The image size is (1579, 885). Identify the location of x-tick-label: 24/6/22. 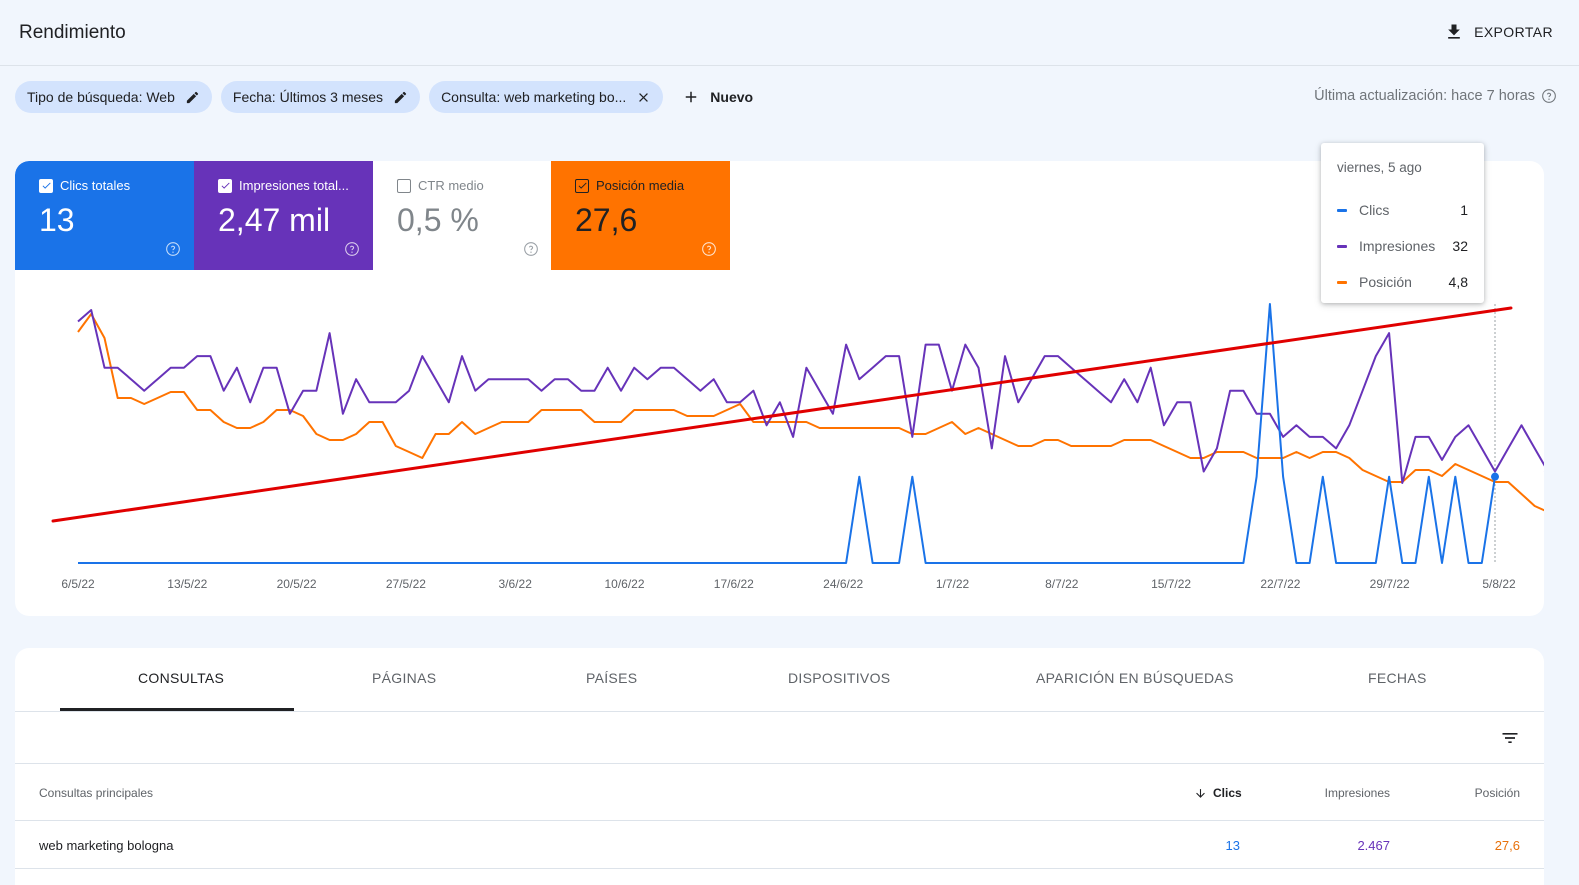
(843, 584).